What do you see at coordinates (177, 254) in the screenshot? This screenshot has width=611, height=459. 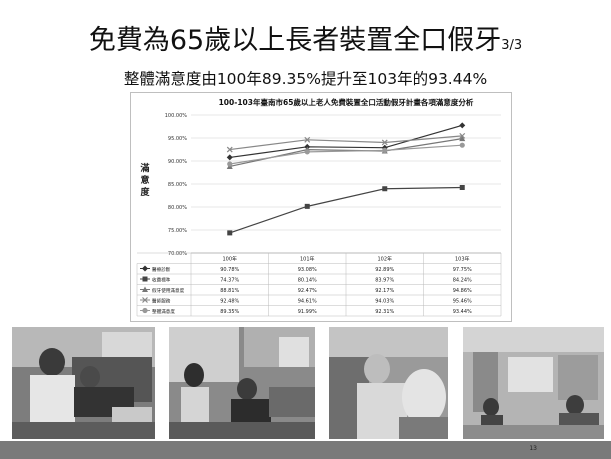 I see `y-tick-label: 70.00%` at bounding box center [177, 254].